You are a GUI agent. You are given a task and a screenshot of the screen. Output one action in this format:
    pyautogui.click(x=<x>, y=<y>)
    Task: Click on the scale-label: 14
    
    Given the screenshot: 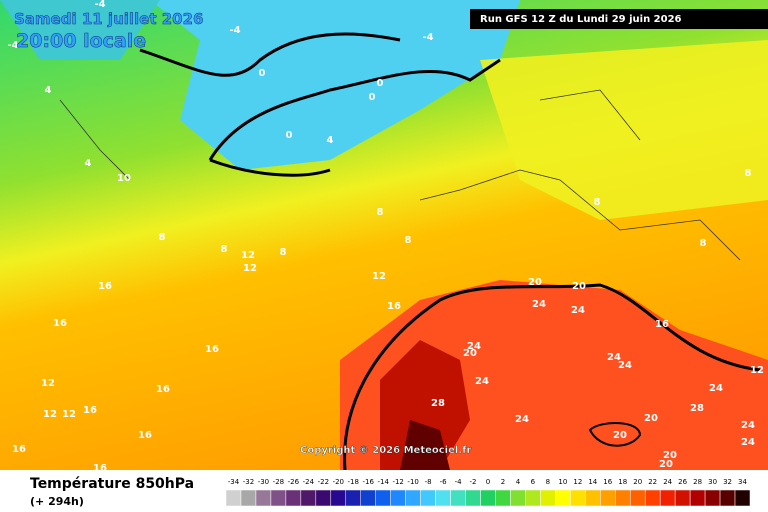 What is the action you would take?
    pyautogui.click(x=592, y=482)
    